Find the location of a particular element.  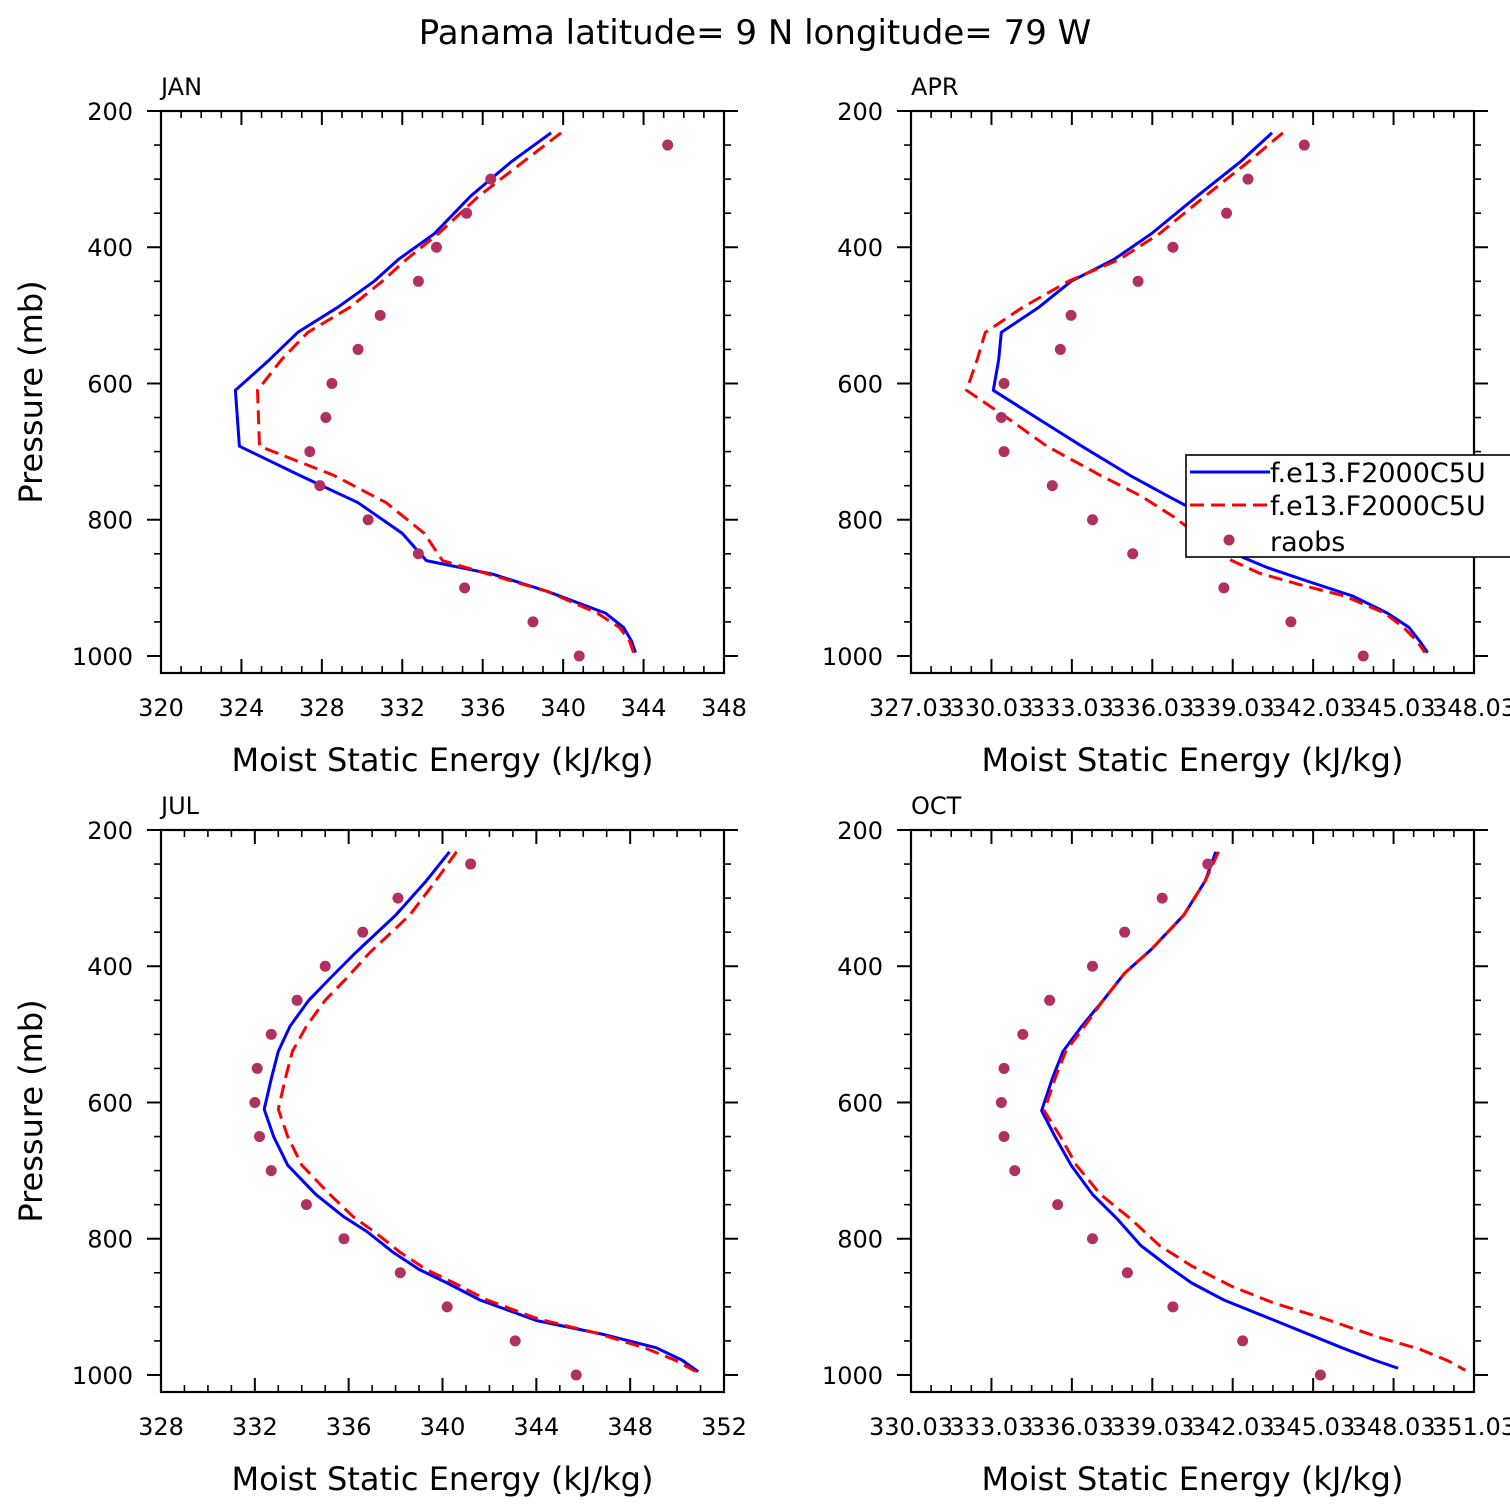

x-tick-label: 328 is located at coordinates (322, 708).